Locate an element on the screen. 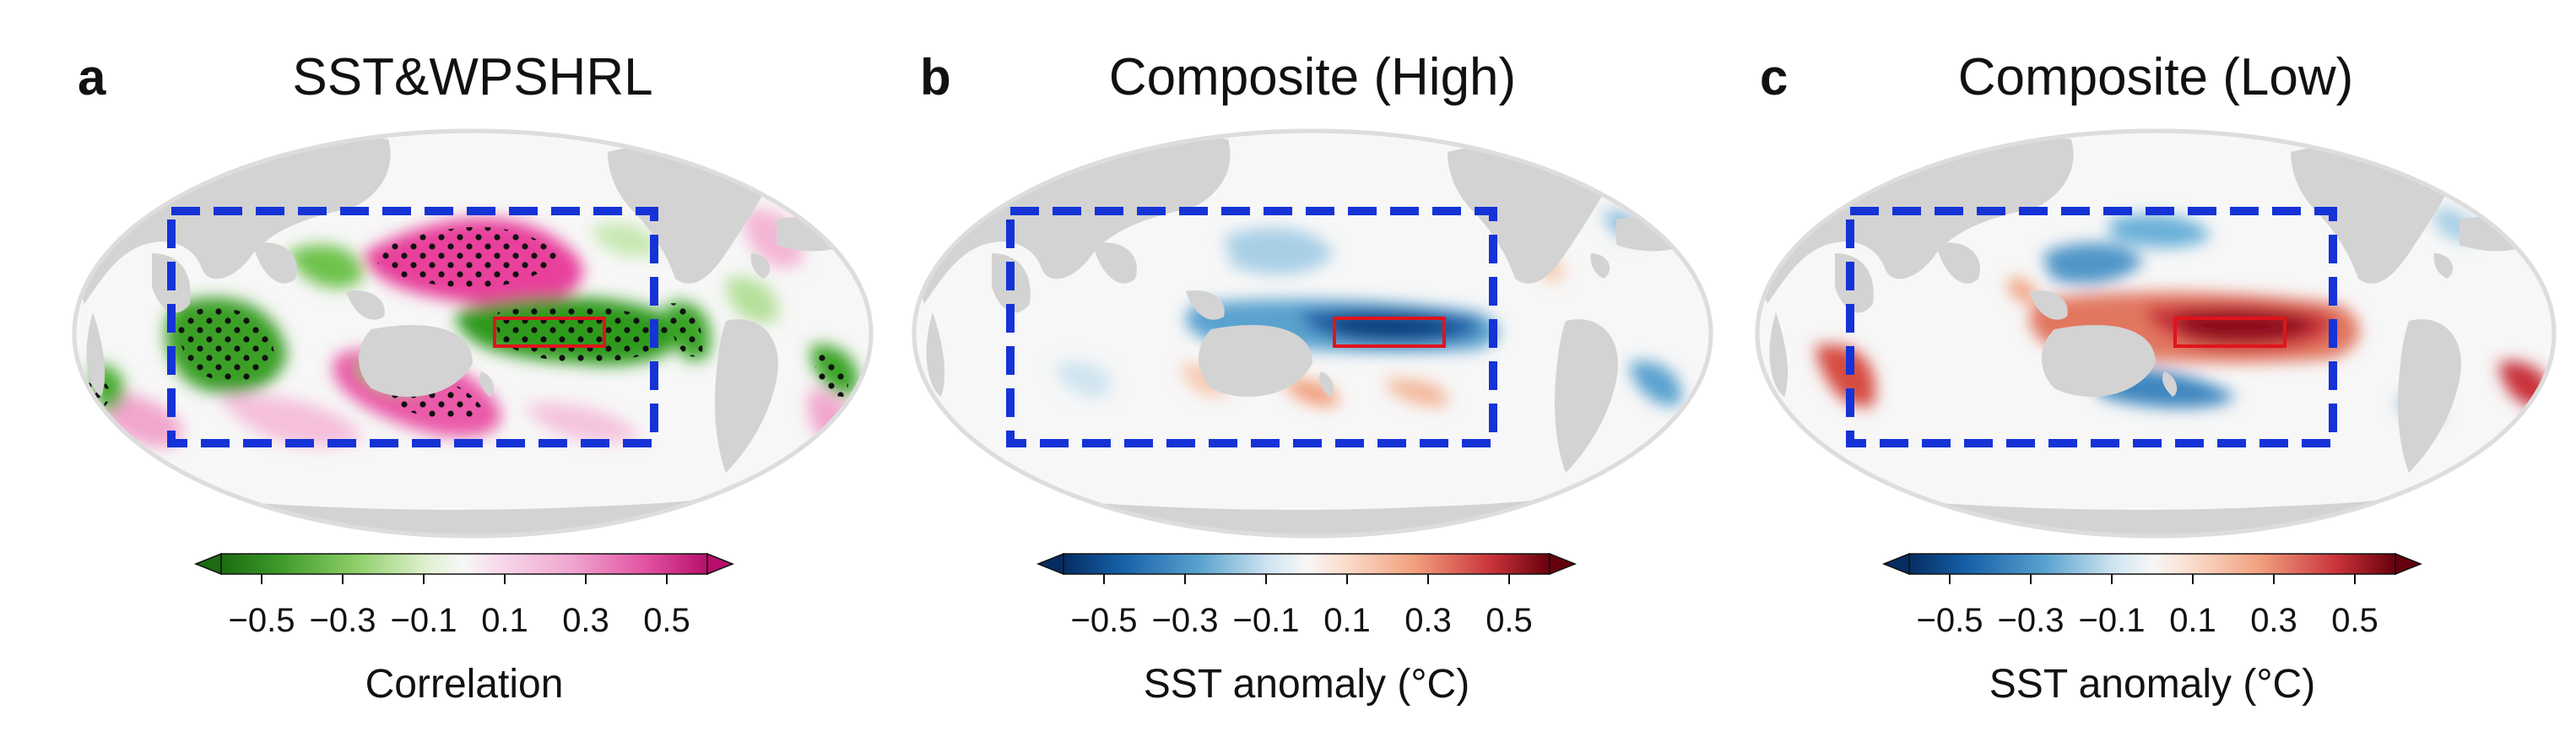 The height and width of the screenshot is (737, 2576). panel-title: SST&WPSHRL is located at coordinates (472, 77).